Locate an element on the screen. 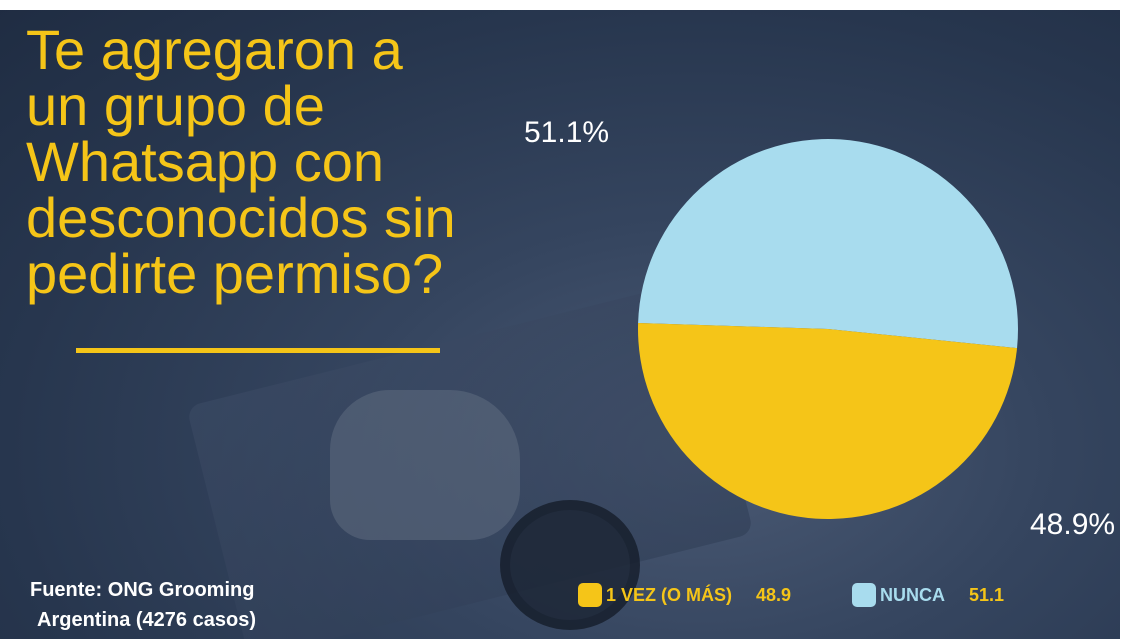  top-border is located at coordinates (564, 5).